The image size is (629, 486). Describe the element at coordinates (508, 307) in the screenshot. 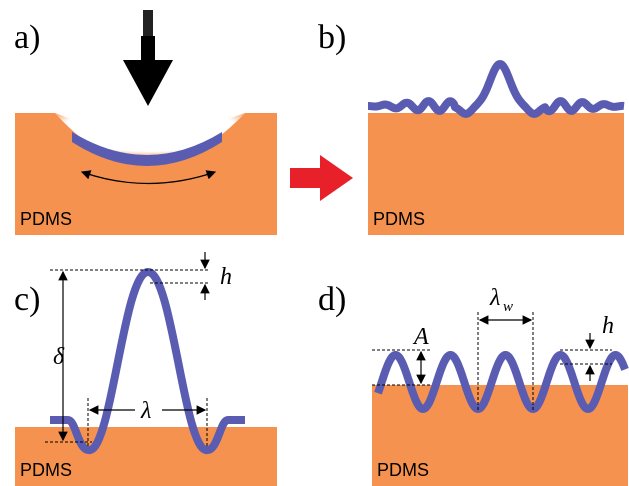

I see `wavelength-subscript: w` at that location.